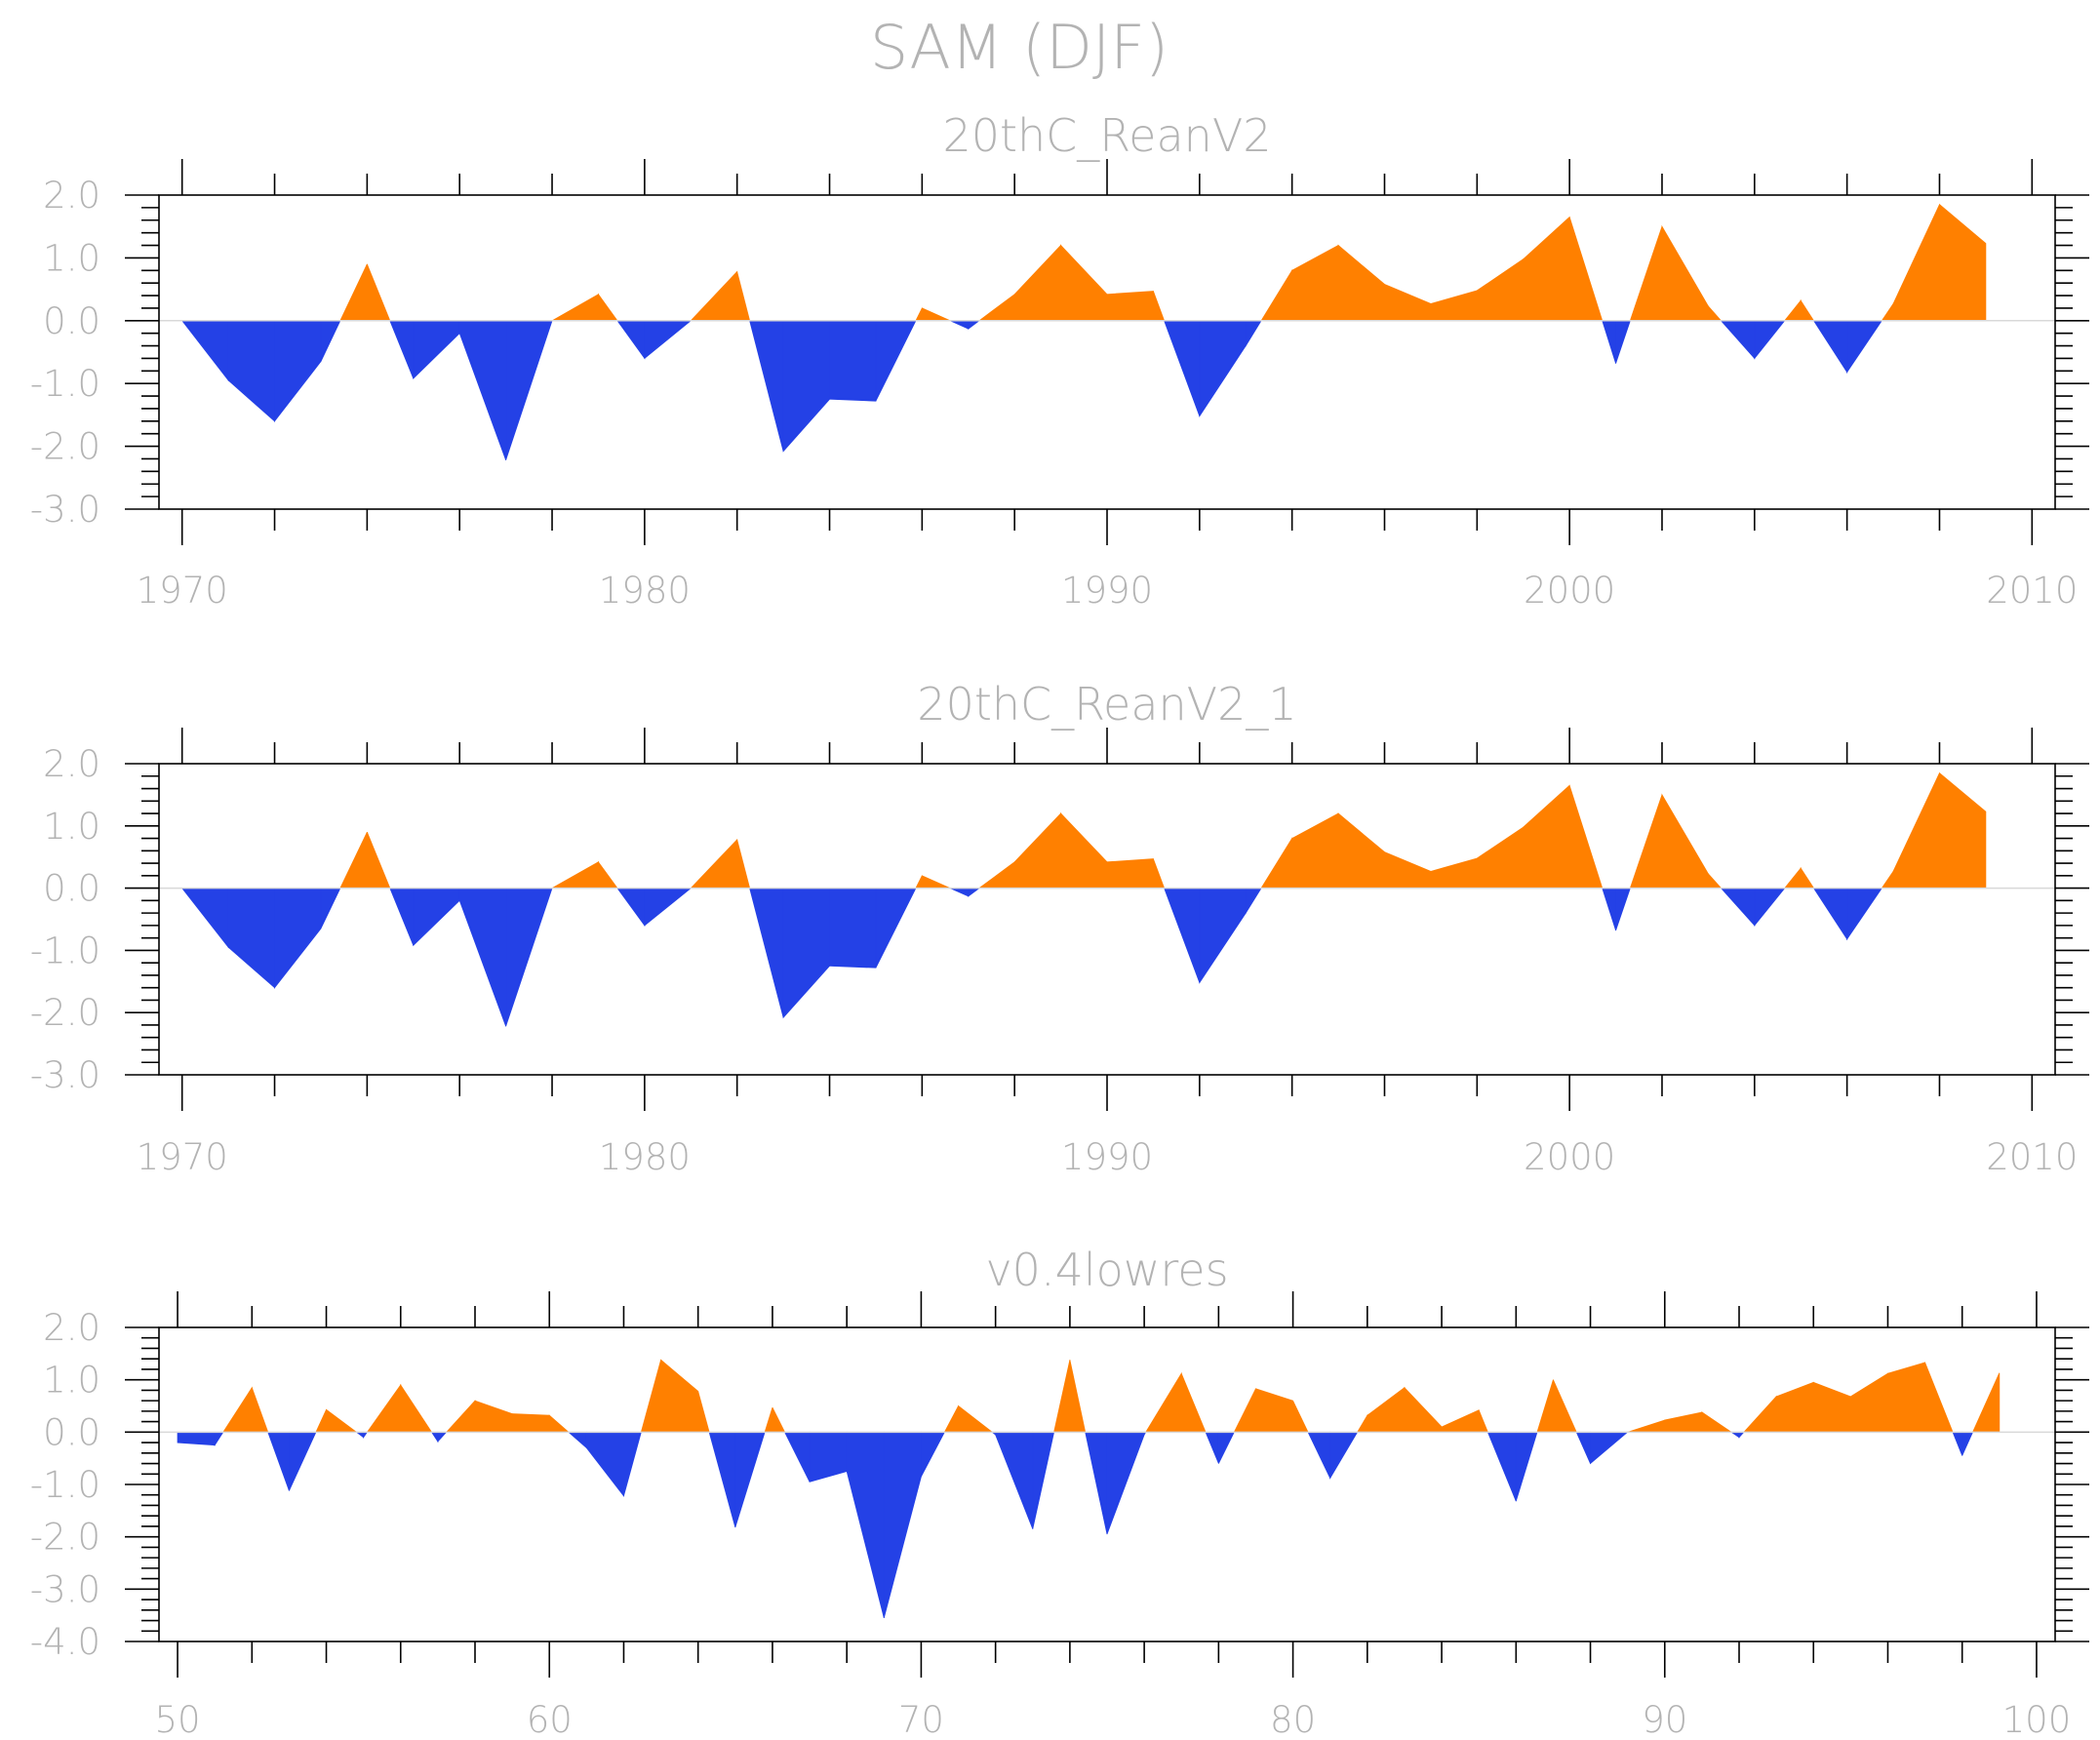  I want to click on y-tick-label: 2.0, so click(72, 764).